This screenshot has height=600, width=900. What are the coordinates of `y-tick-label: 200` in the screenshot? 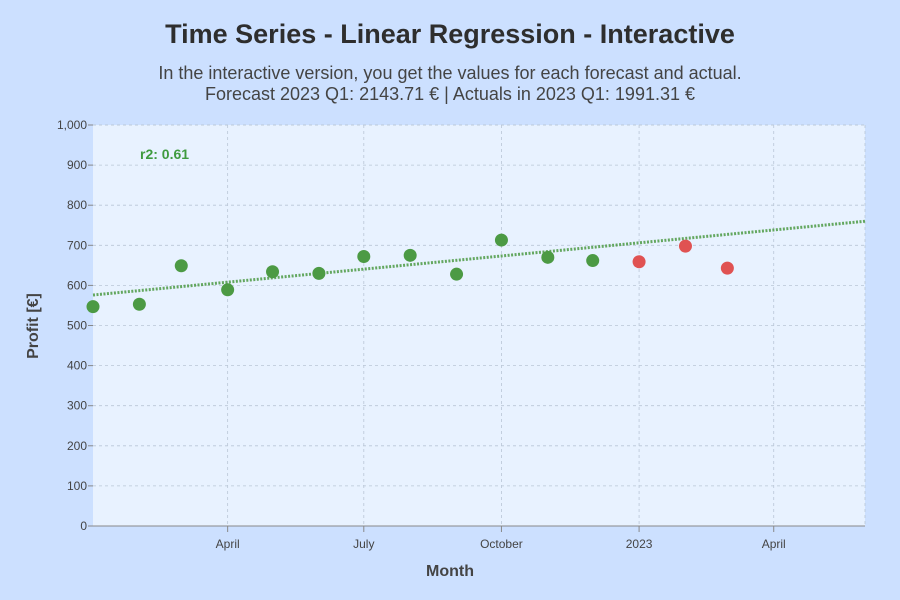 It's located at (77, 446).